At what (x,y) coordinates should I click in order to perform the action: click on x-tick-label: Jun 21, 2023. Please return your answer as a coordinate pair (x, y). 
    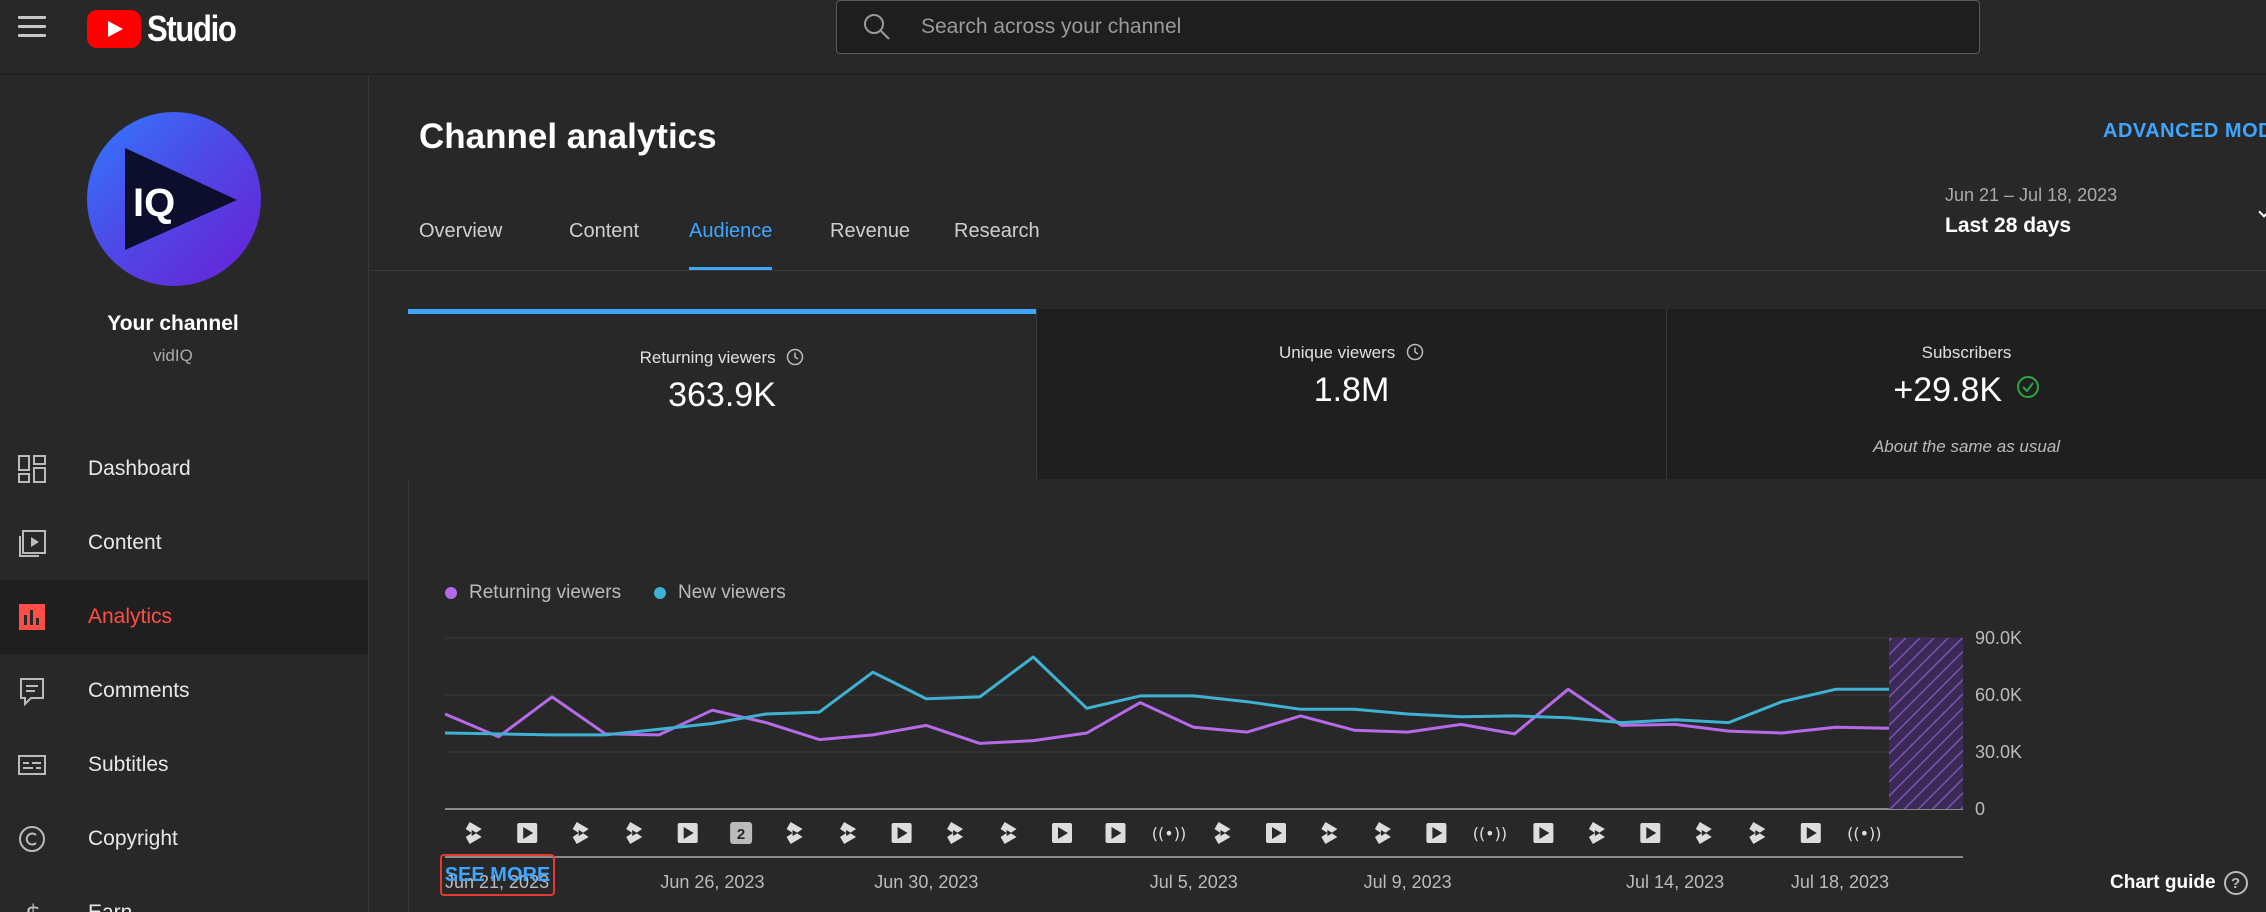
    Looking at the image, I should click on (497, 882).